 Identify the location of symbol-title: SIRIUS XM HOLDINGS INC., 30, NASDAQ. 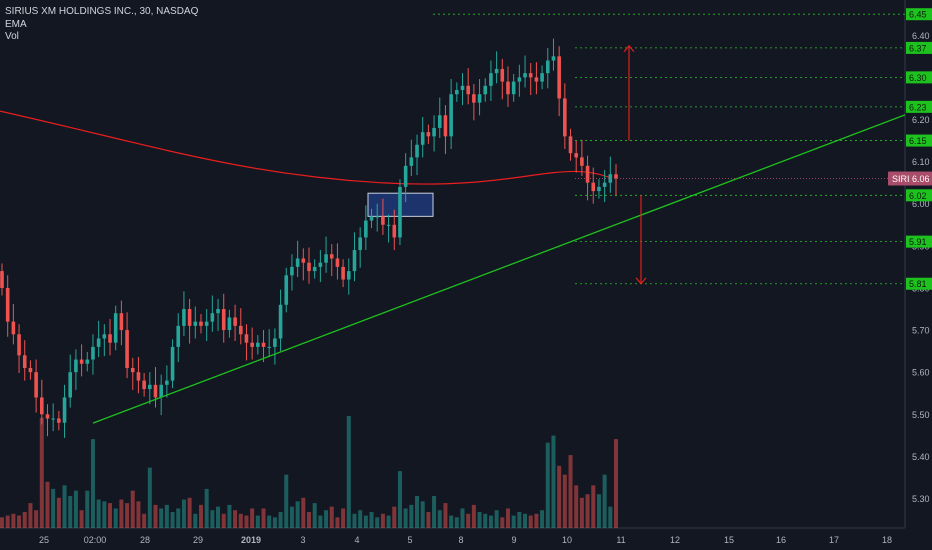
(102, 11).